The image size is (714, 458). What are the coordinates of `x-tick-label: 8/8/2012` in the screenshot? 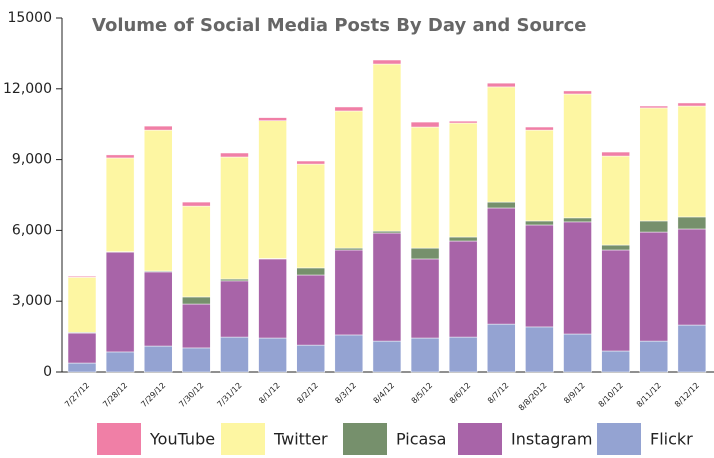 It's located at (533, 397).